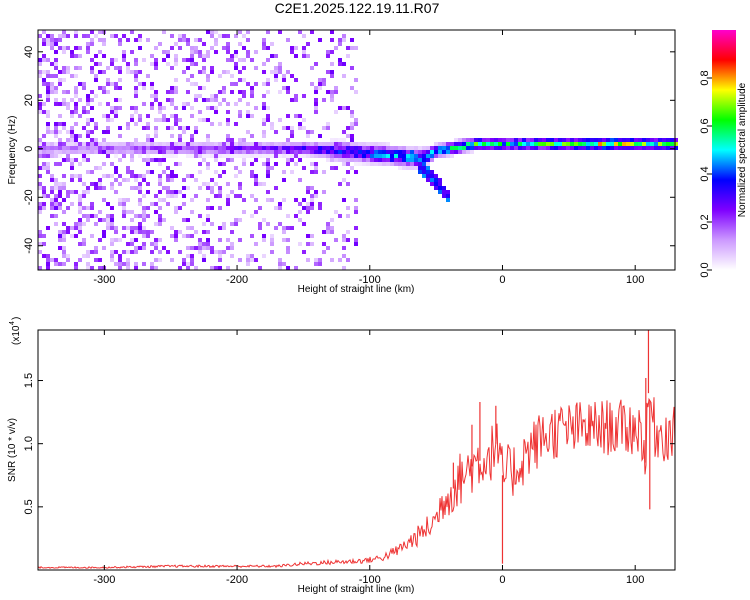 Image resolution: width=750 pixels, height=600 pixels. I want to click on snr-ylabel: SNR (10 * v/v), so click(12, 450).